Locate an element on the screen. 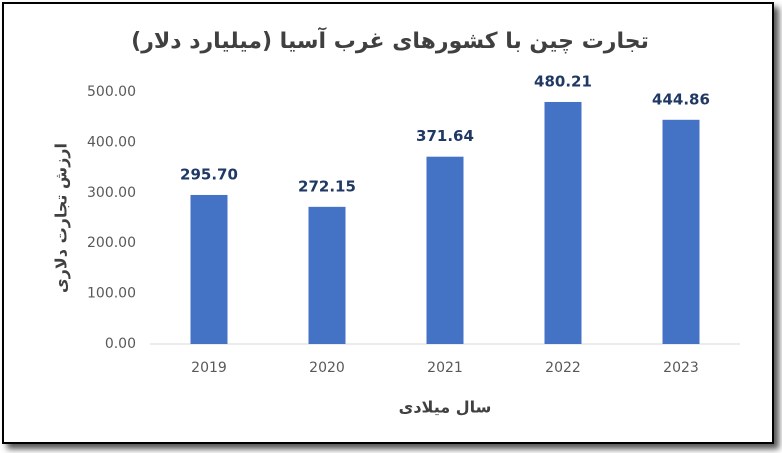 The height and width of the screenshot is (453, 782). value-label: 295.70 is located at coordinates (209, 174).